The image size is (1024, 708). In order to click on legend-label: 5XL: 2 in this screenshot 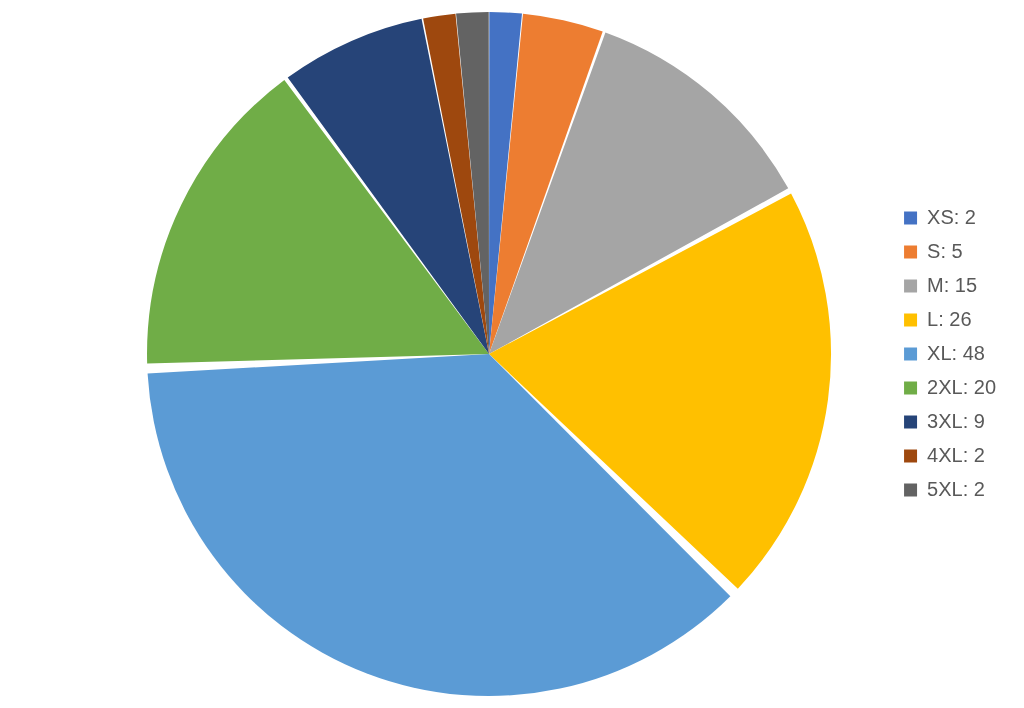, I will do `click(956, 488)`.